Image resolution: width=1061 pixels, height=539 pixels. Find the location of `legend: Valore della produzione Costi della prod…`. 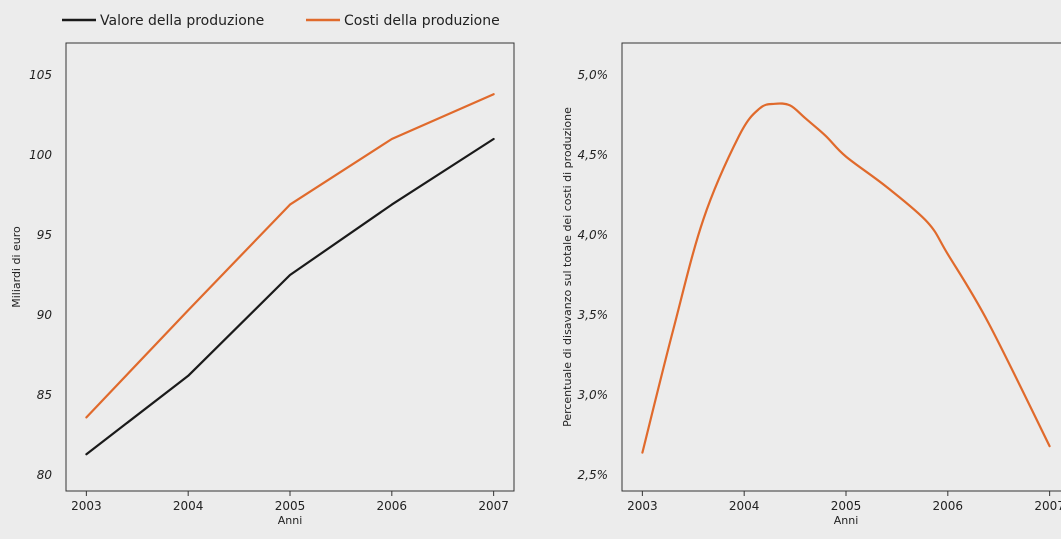

legend: Valore della produzione Costi della prod… is located at coordinates (281, 21).